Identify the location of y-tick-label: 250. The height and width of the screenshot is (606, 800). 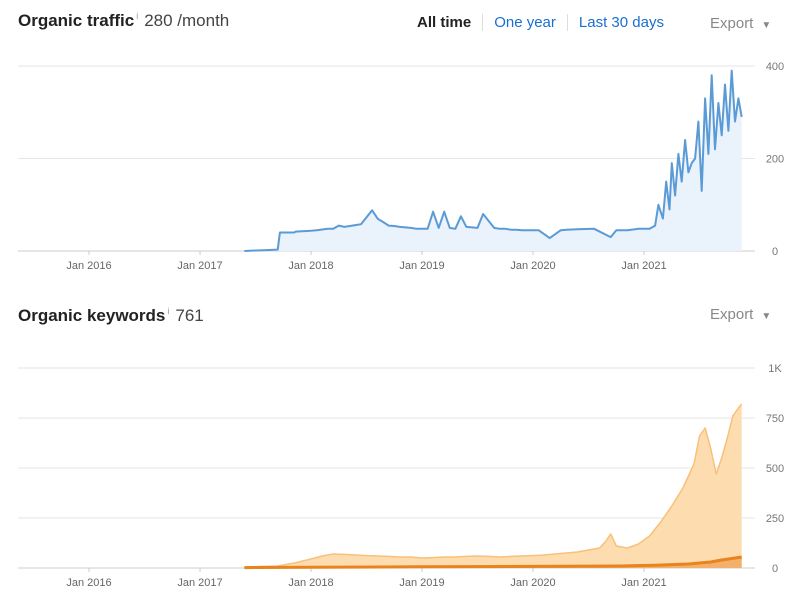
(775, 519).